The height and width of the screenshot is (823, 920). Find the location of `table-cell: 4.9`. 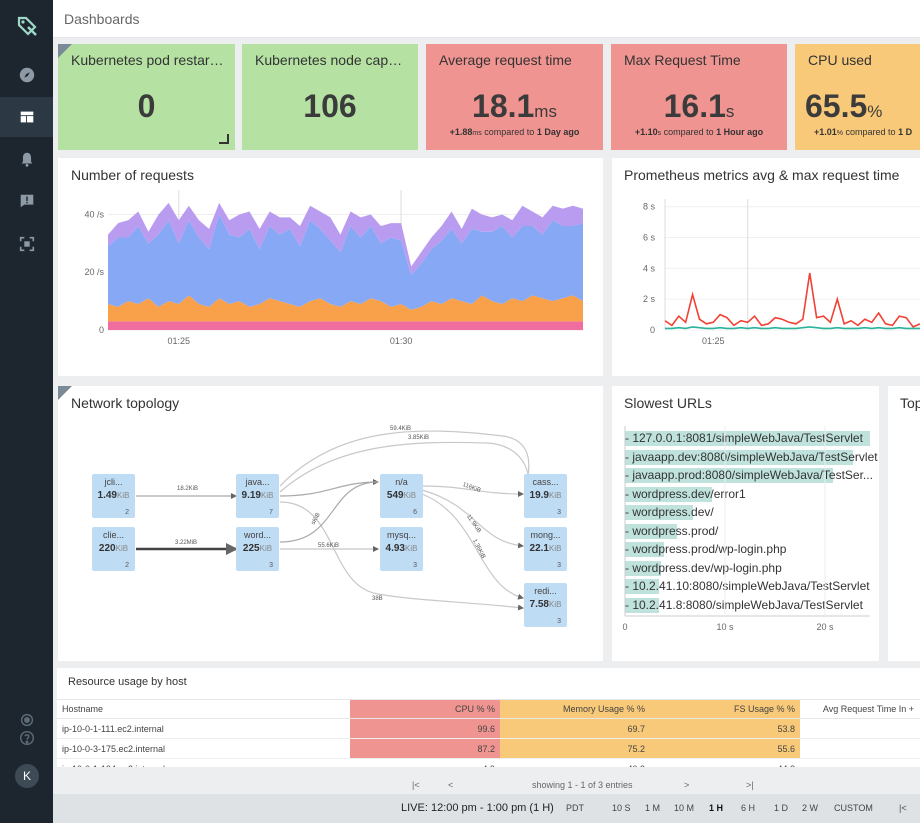

table-cell: 4.9 is located at coordinates (425, 762).